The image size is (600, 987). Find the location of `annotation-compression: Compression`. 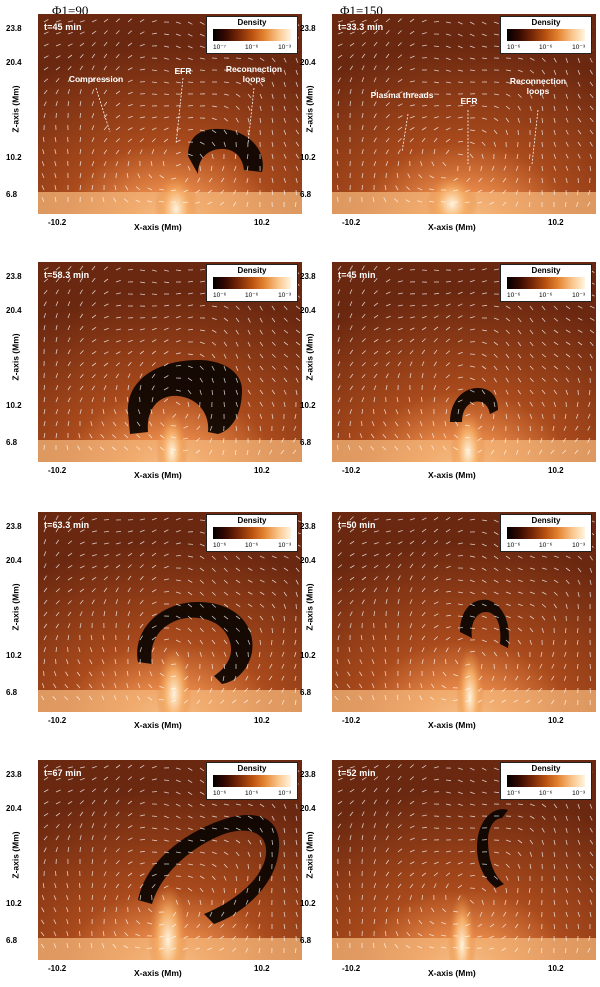

annotation-compression: Compression is located at coordinates (96, 79).